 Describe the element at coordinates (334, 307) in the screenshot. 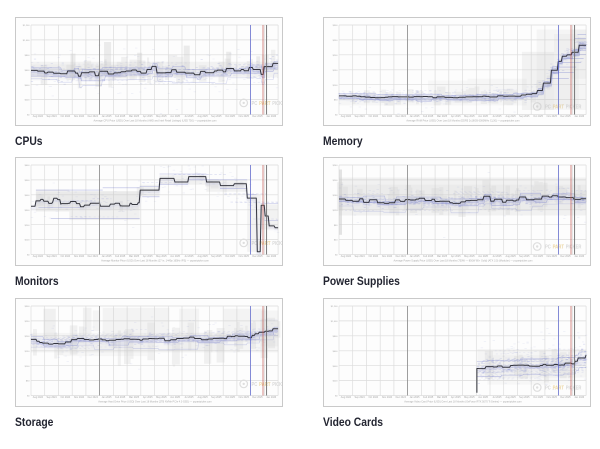

I see `svg-text: $1,200` at that location.